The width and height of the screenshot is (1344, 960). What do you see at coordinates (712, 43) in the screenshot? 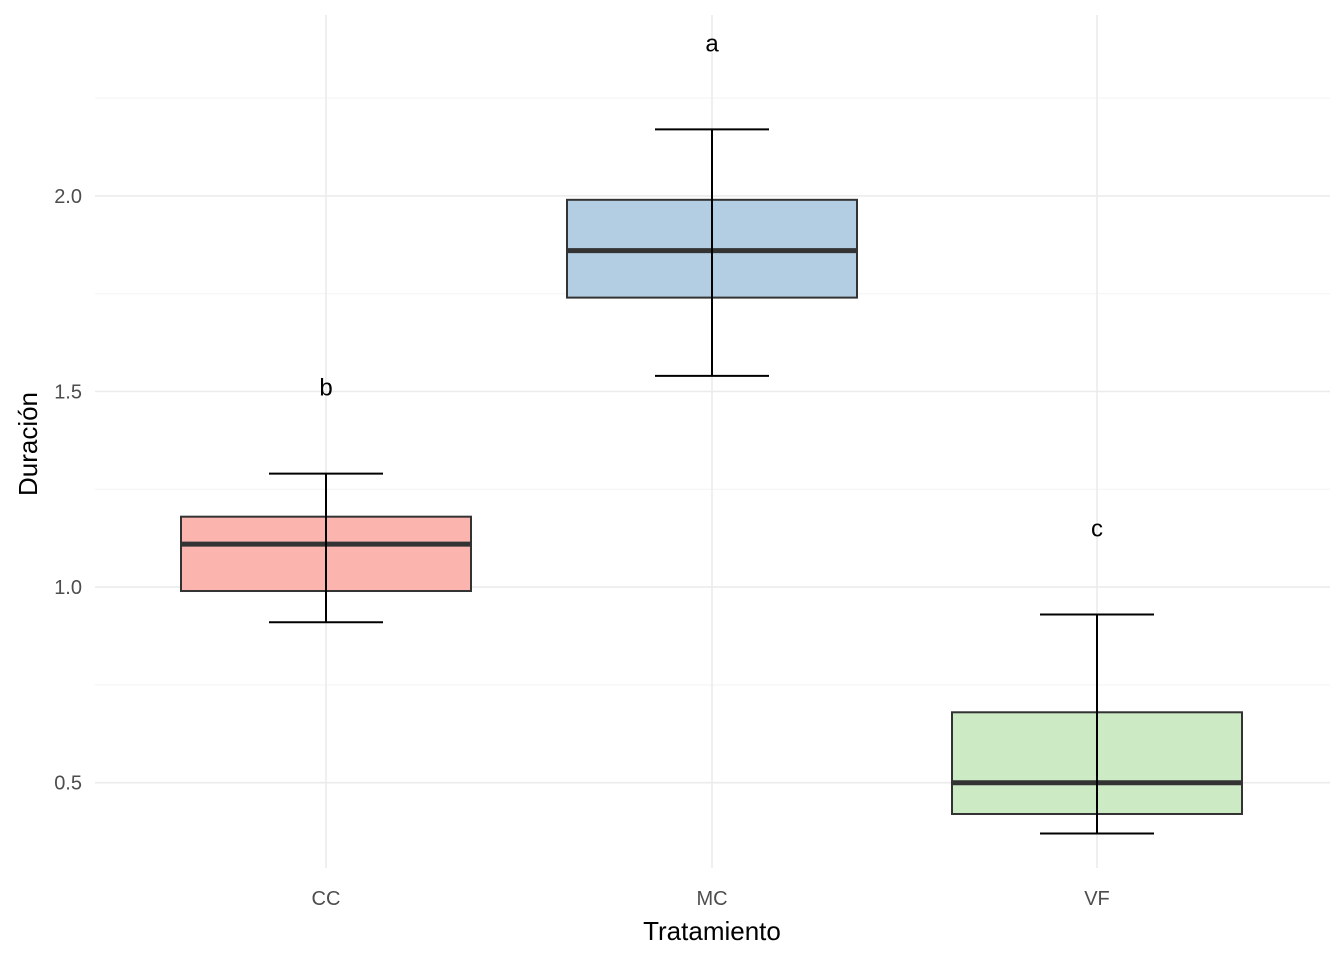
I see `group-letter: a` at bounding box center [712, 43].